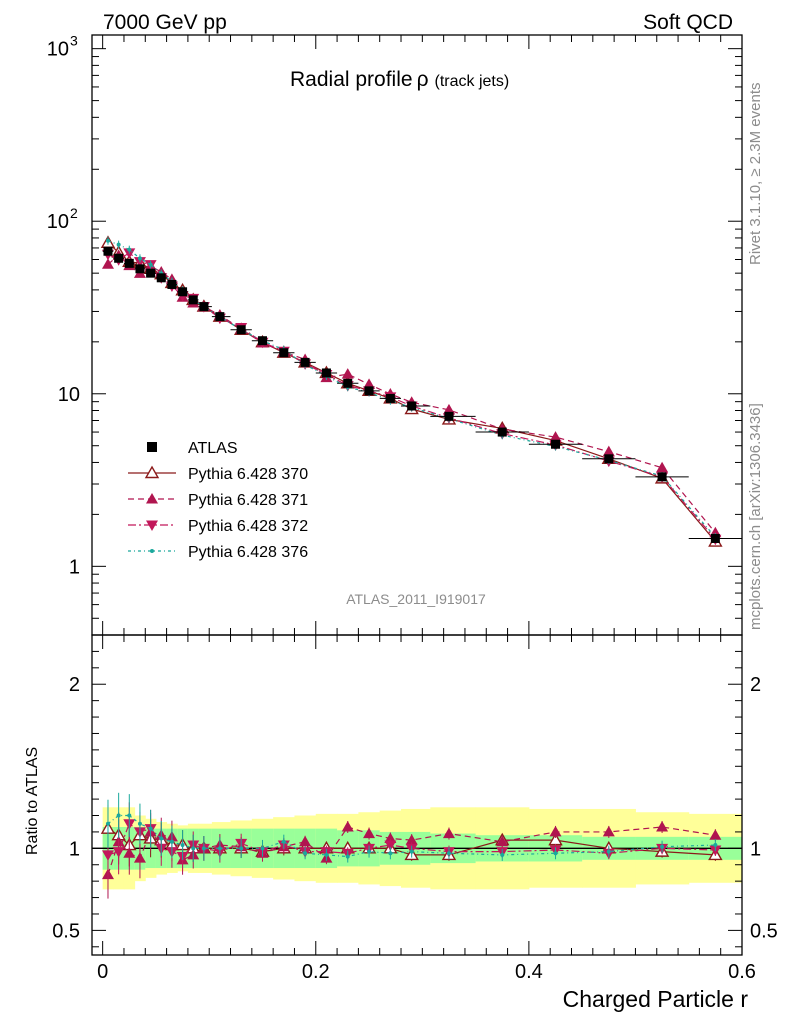  I want to click on x-tick-label: 0, so click(102, 972).